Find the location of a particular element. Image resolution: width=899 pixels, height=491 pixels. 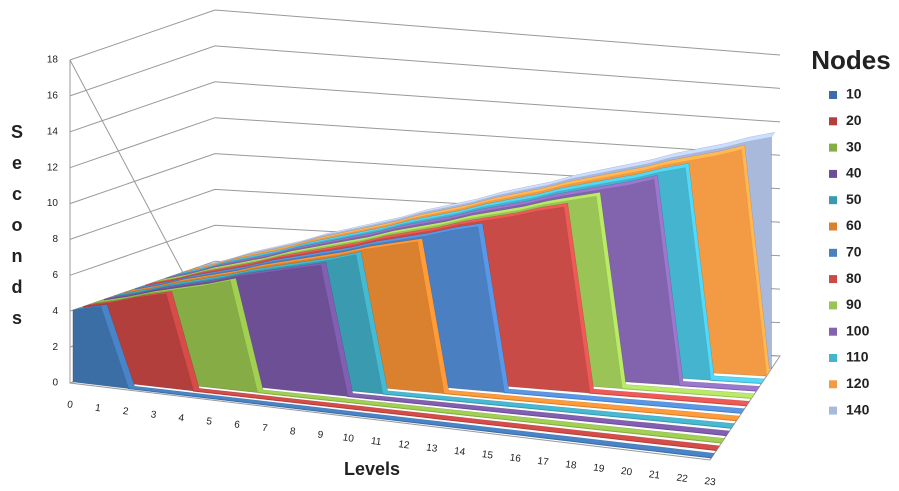

x-tick-label: 4 is located at coordinates (181, 419).